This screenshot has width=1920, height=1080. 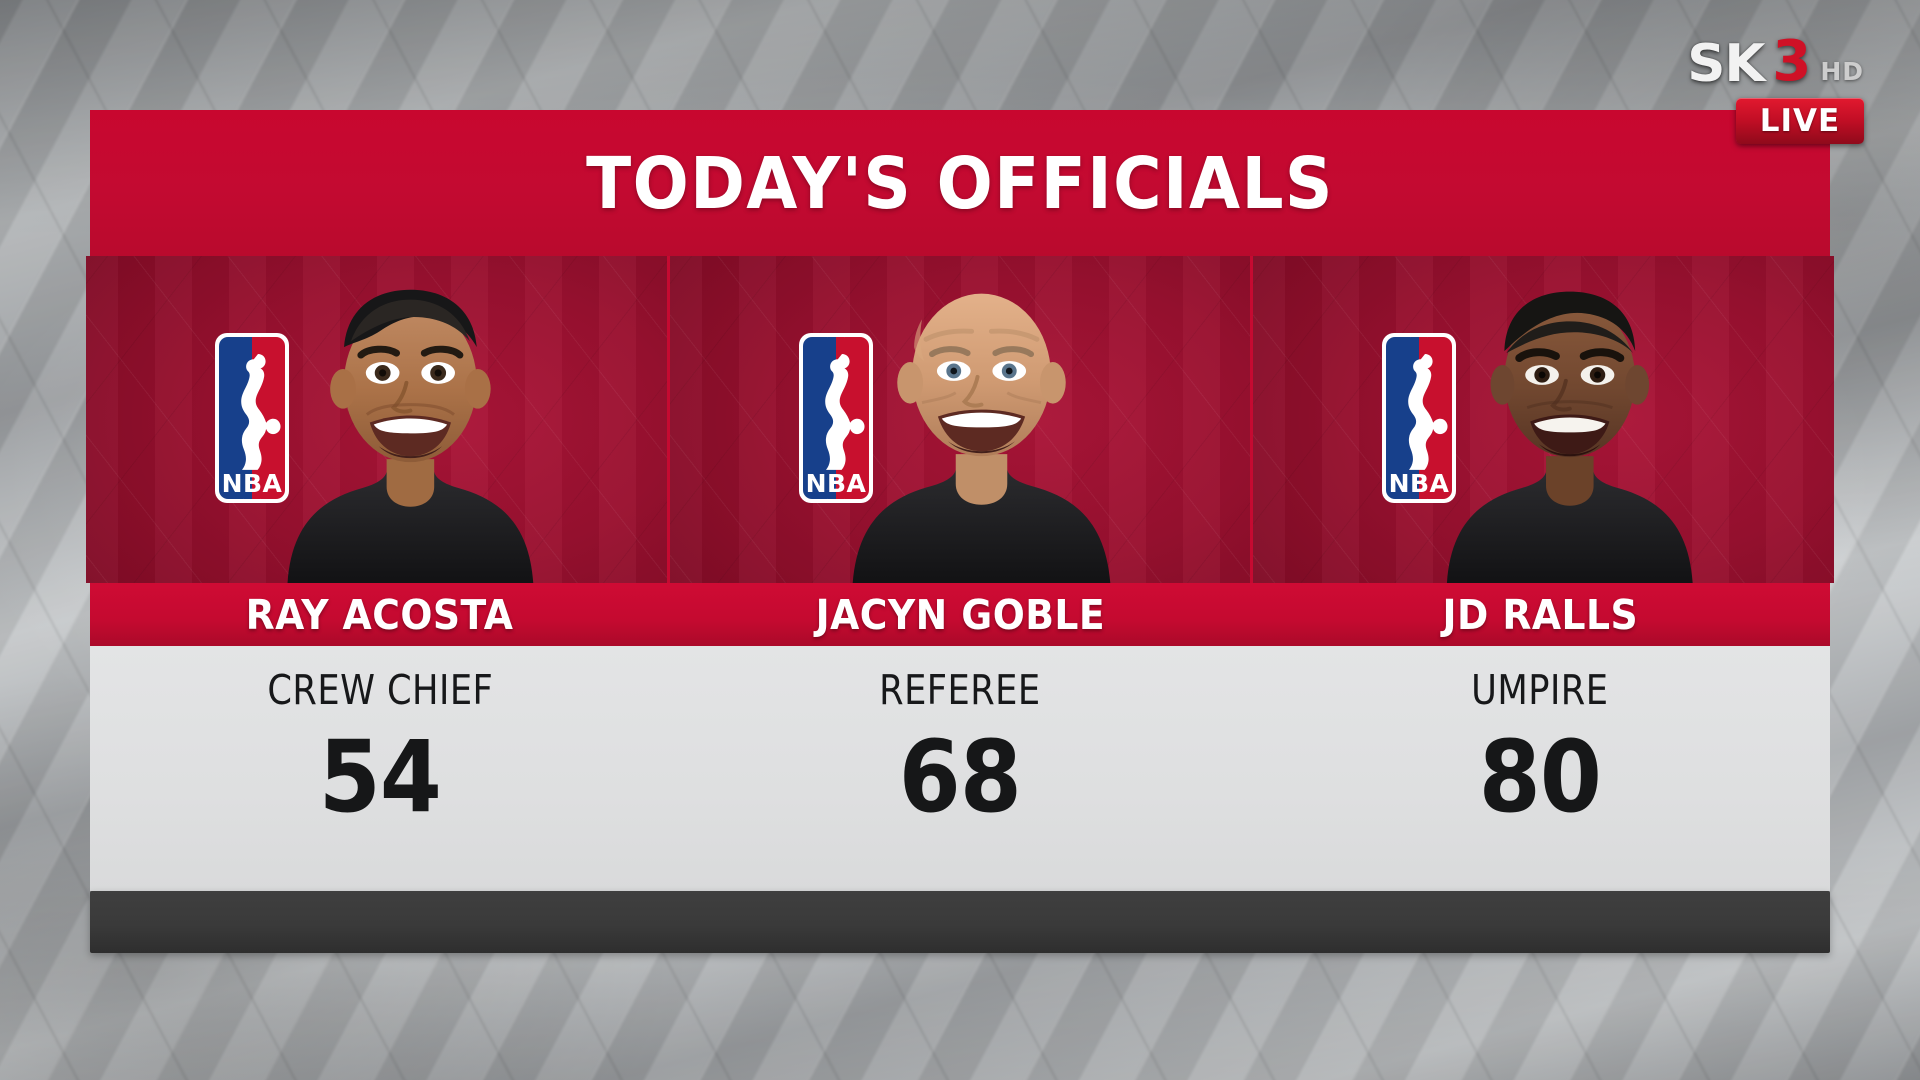 I want to click on graphic-header: TODAY'S OFFICIALS, so click(x=960, y=183).